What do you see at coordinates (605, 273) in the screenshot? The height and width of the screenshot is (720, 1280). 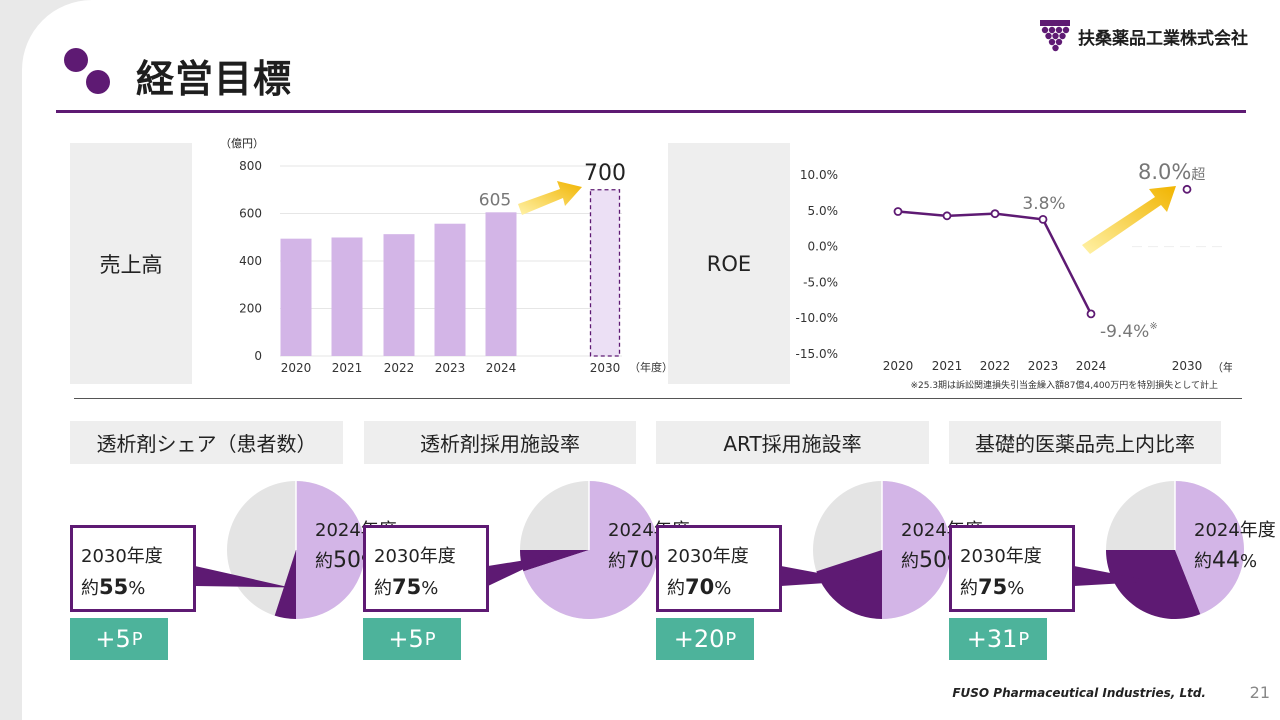 I see `bar-target` at bounding box center [605, 273].